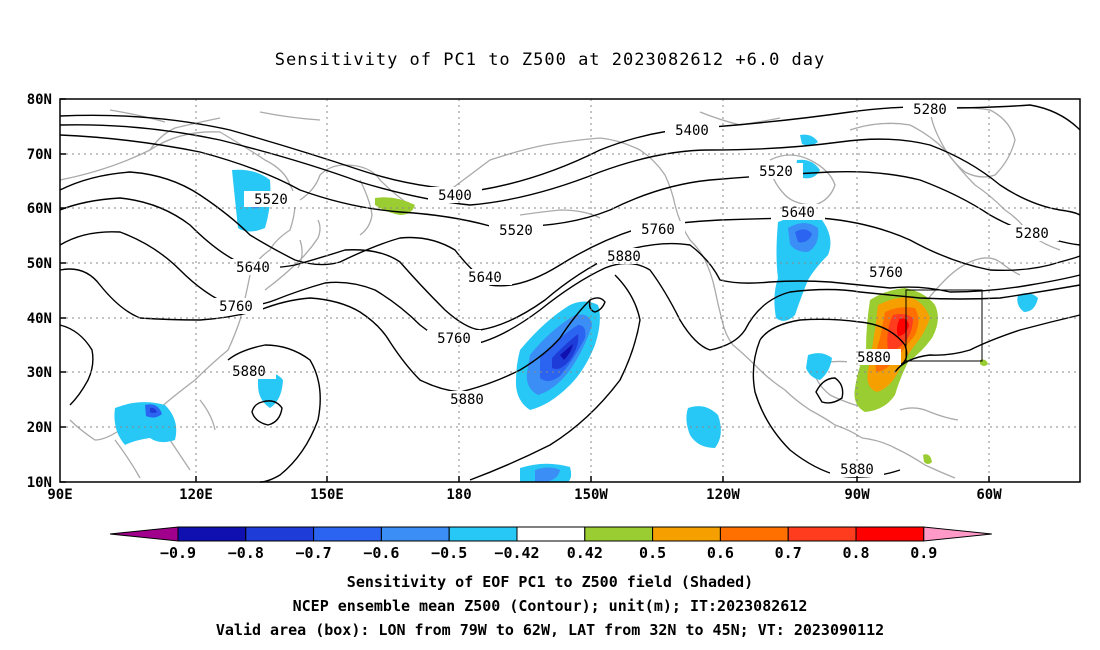 The width and height of the screenshot is (1100, 650). I want to click on colorbar-tick-label: −0.9, so click(178, 553).